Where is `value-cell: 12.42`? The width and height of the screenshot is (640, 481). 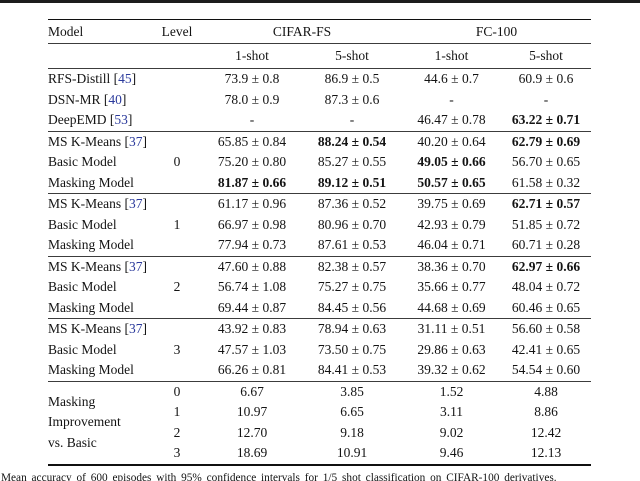 value-cell: 12.42 is located at coordinates (546, 432).